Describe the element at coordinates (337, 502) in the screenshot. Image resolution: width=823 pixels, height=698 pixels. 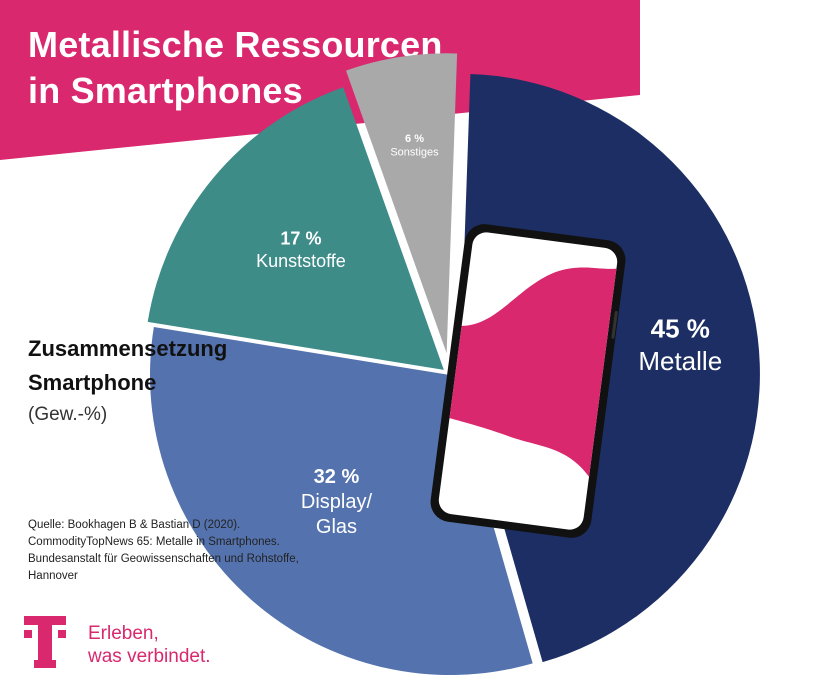
I see `slice-category-label-display-glas: Display/` at that location.